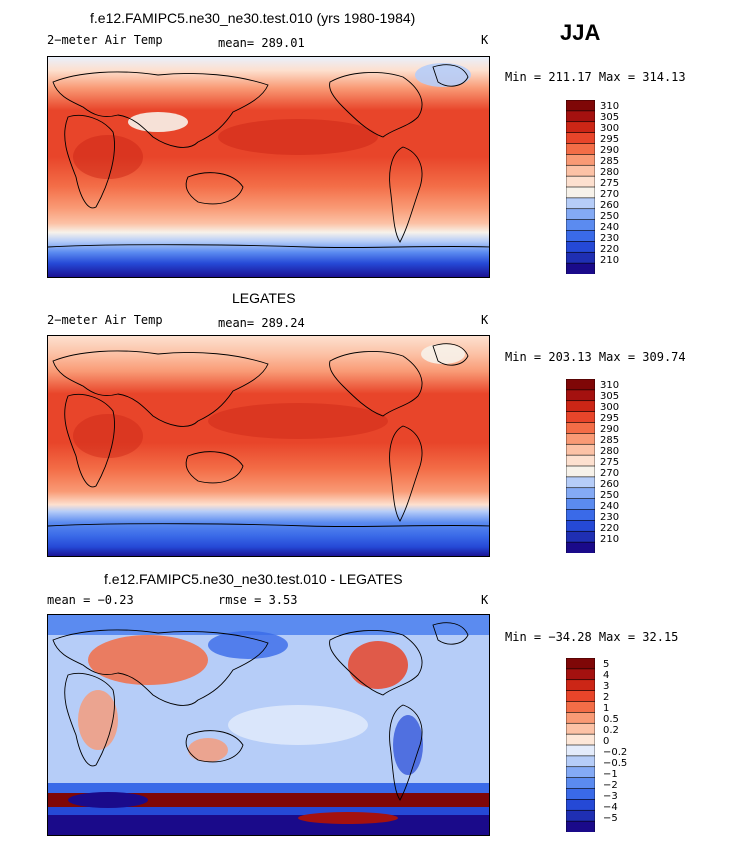  I want to click on colorbar-tick-label: 250, so click(610, 216).